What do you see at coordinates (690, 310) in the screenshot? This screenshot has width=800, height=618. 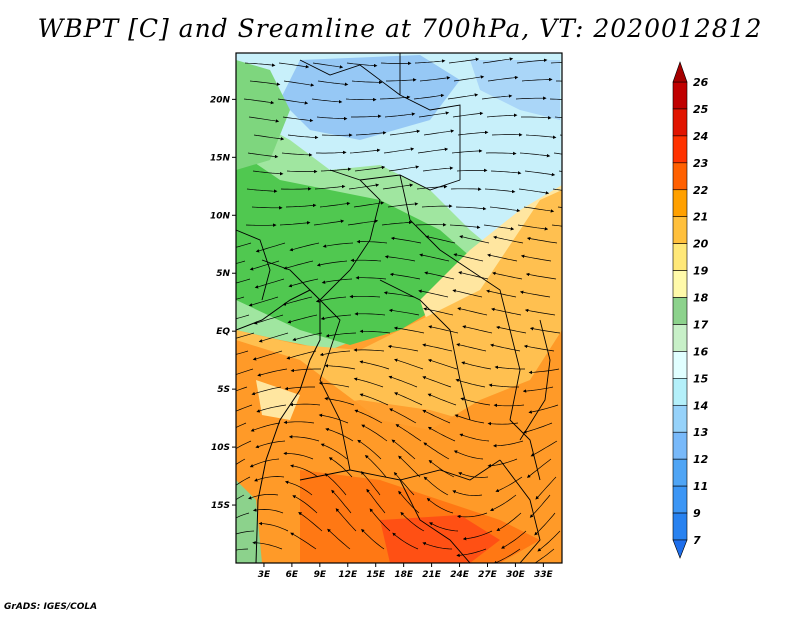 I see `colorbar: 26 25 24 23 22 21 20 19 18 17 16 15 14 13 12 11 9 7` at bounding box center [690, 310].